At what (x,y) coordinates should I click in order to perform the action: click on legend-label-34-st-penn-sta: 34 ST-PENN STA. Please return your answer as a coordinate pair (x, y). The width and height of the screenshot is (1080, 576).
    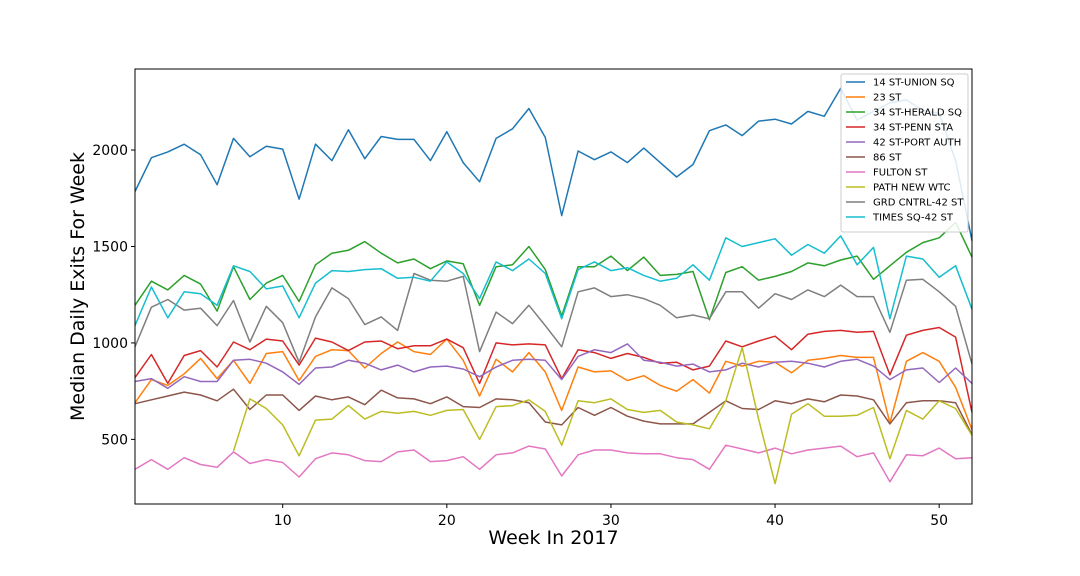
    Looking at the image, I should click on (913, 128).